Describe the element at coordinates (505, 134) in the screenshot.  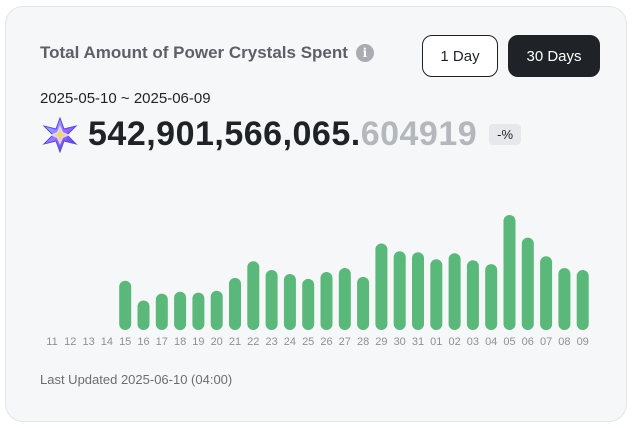
I see `change-badge: -%` at that location.